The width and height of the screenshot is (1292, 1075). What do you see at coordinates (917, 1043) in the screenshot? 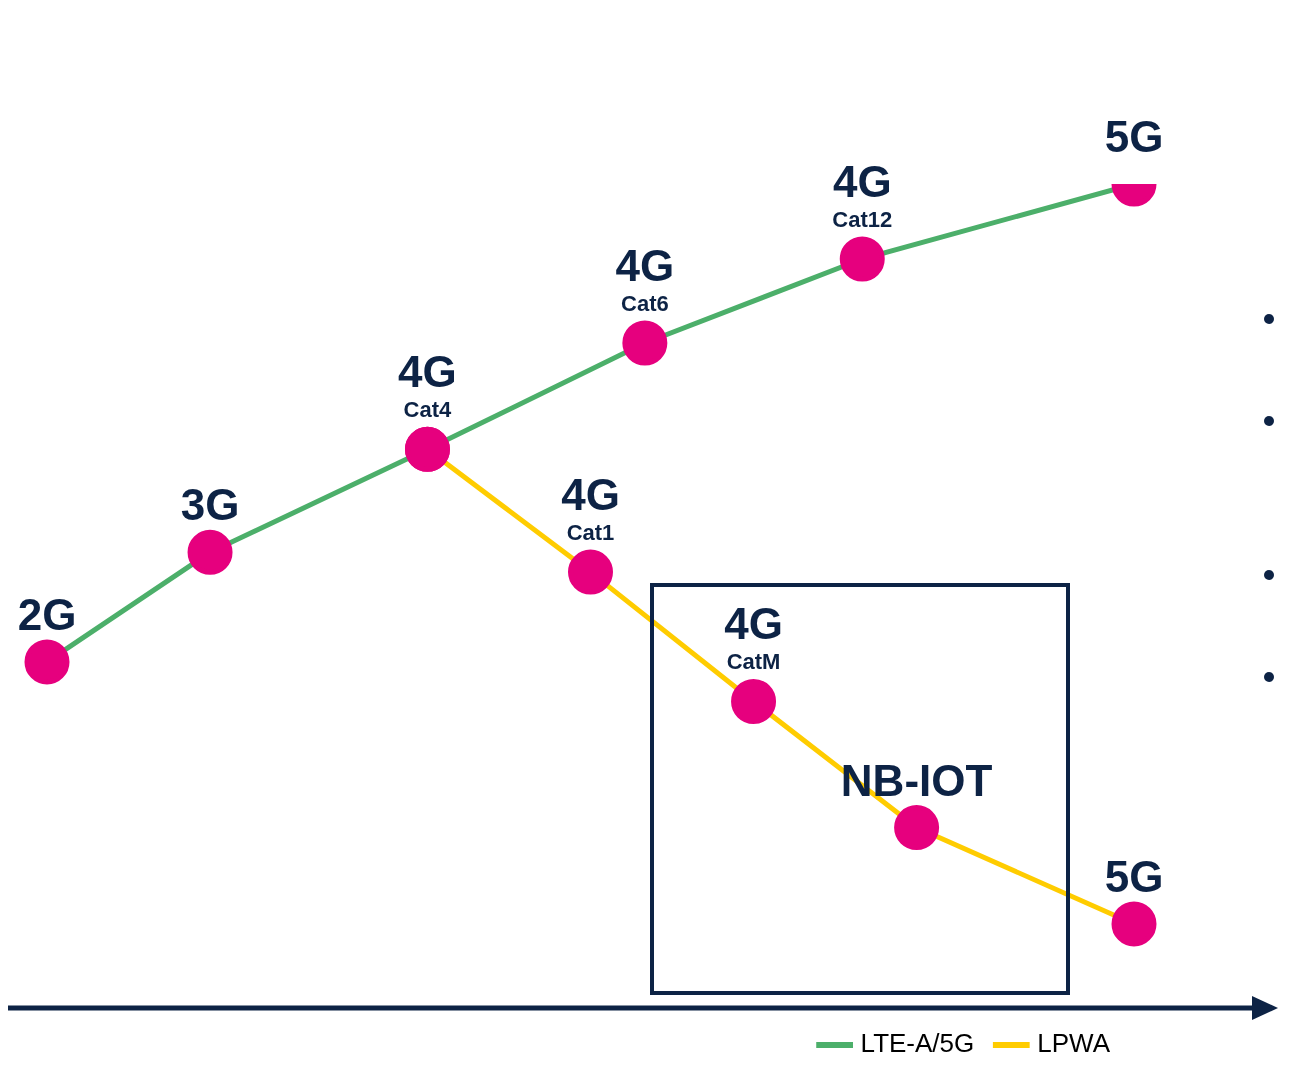
I see `legend-label: LTE-A/5G` at bounding box center [917, 1043].